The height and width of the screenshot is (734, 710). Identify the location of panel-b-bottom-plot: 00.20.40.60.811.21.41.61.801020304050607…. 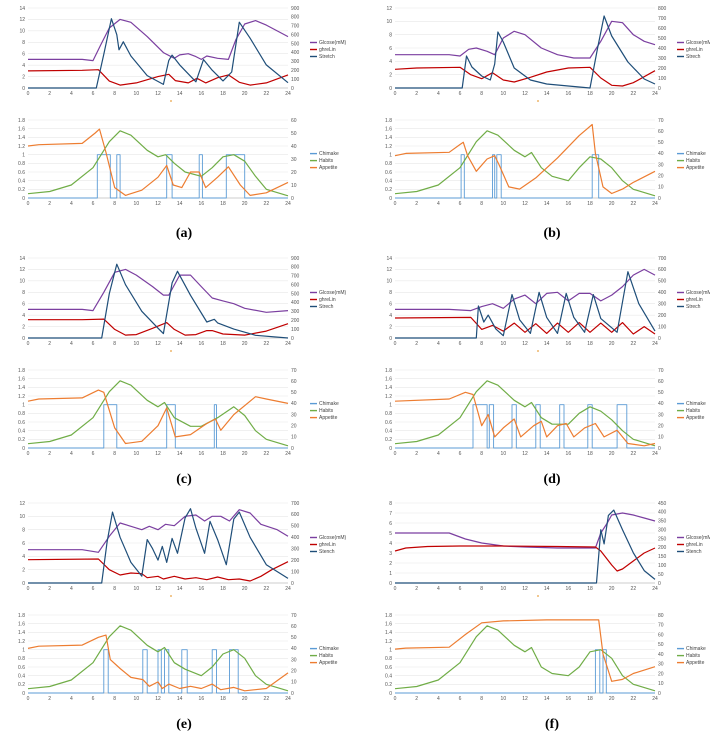
(545, 162).